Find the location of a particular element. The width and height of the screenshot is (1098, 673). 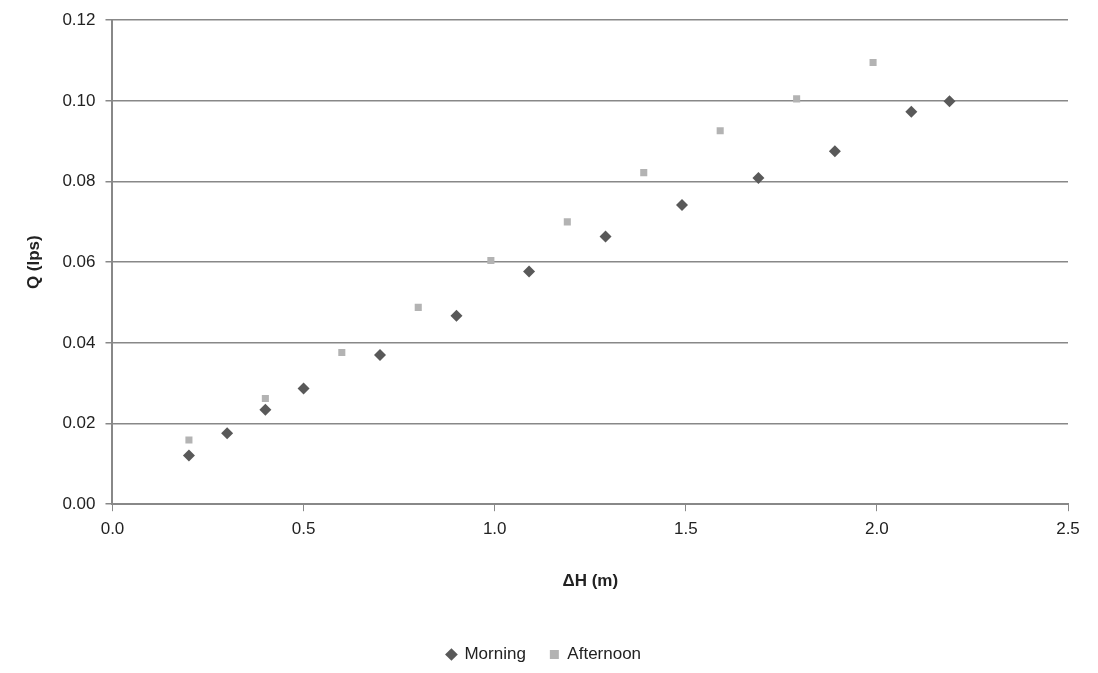

y-tick-label: 0.04 is located at coordinates (79, 342).